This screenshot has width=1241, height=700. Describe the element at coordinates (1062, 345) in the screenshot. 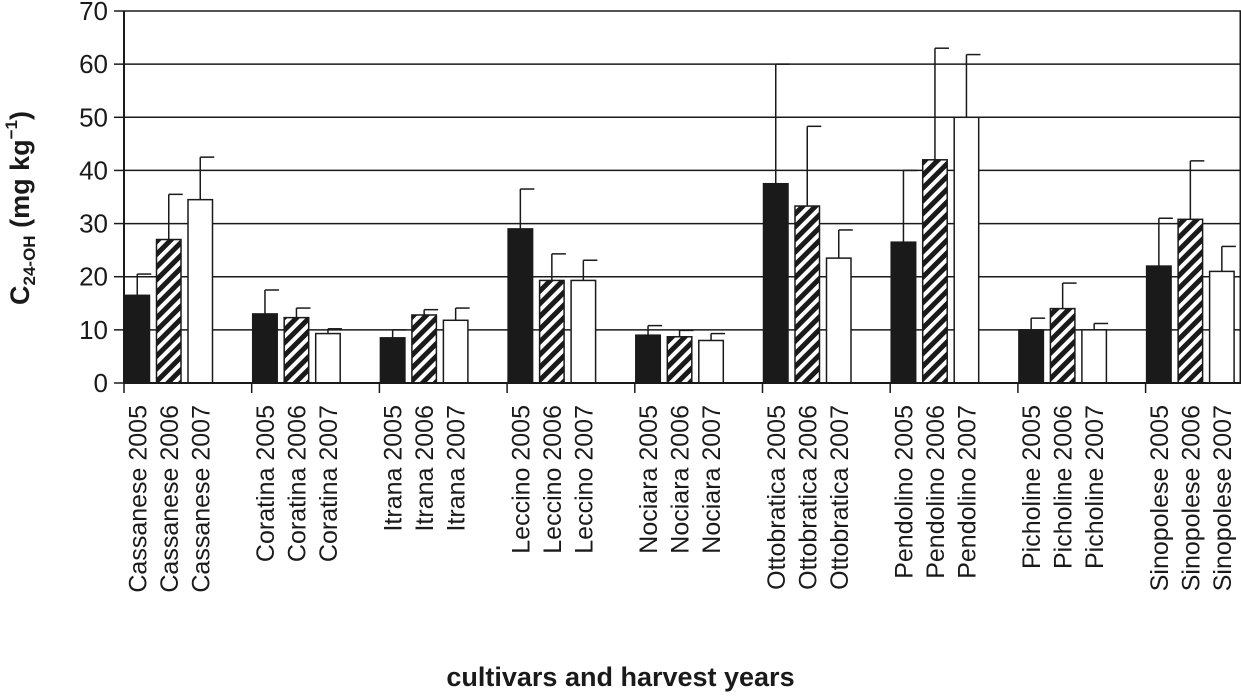

I see `bar-picholine-2006` at that location.